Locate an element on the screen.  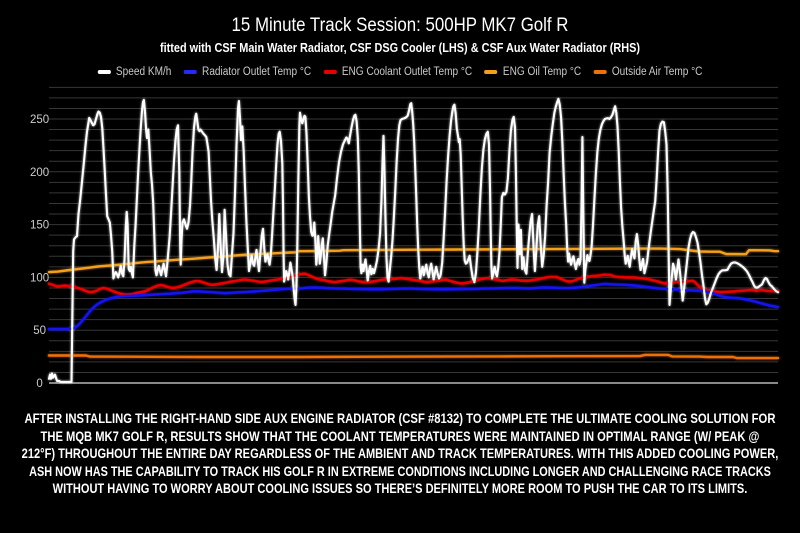
svg-text: 50 is located at coordinates (39, 331).